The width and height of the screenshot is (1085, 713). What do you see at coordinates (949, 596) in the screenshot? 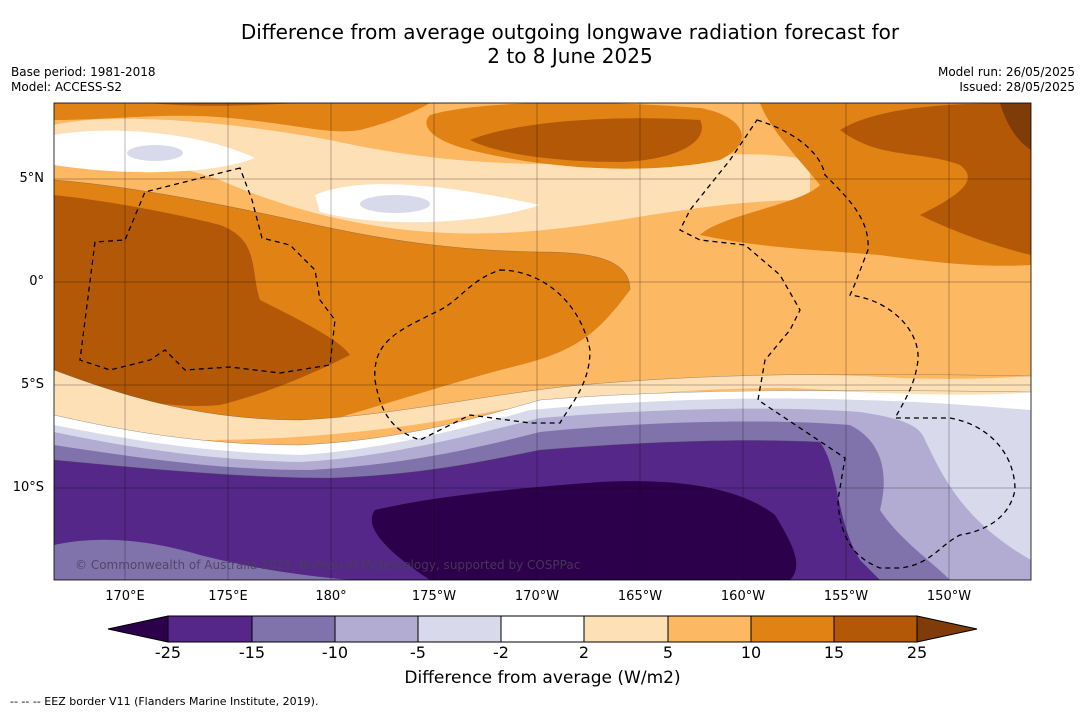
I see `lon-label-150w: 150°W` at bounding box center [949, 596].